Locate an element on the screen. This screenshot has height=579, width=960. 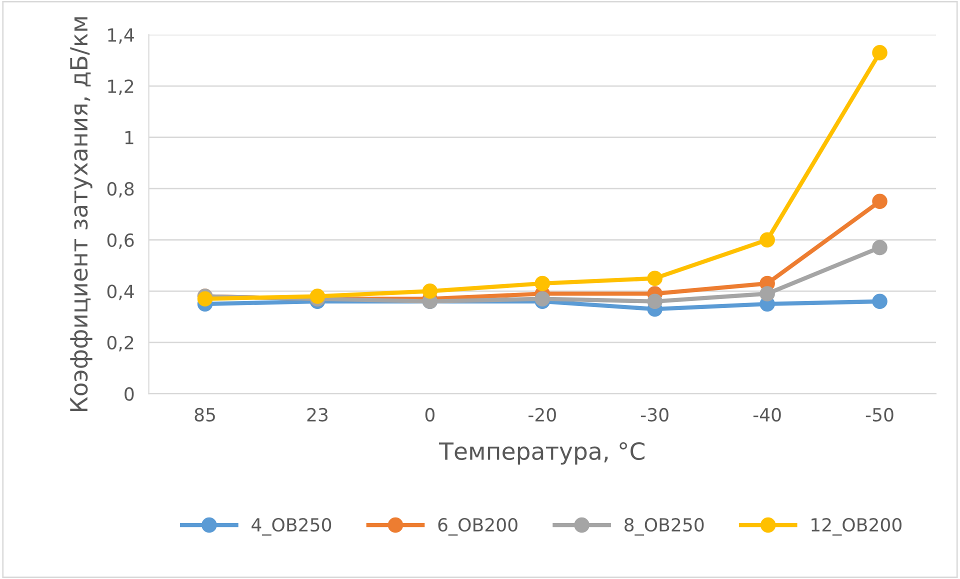
y-axis-title: Коэффициент затухания, дБ/км is located at coordinates (81, 214).